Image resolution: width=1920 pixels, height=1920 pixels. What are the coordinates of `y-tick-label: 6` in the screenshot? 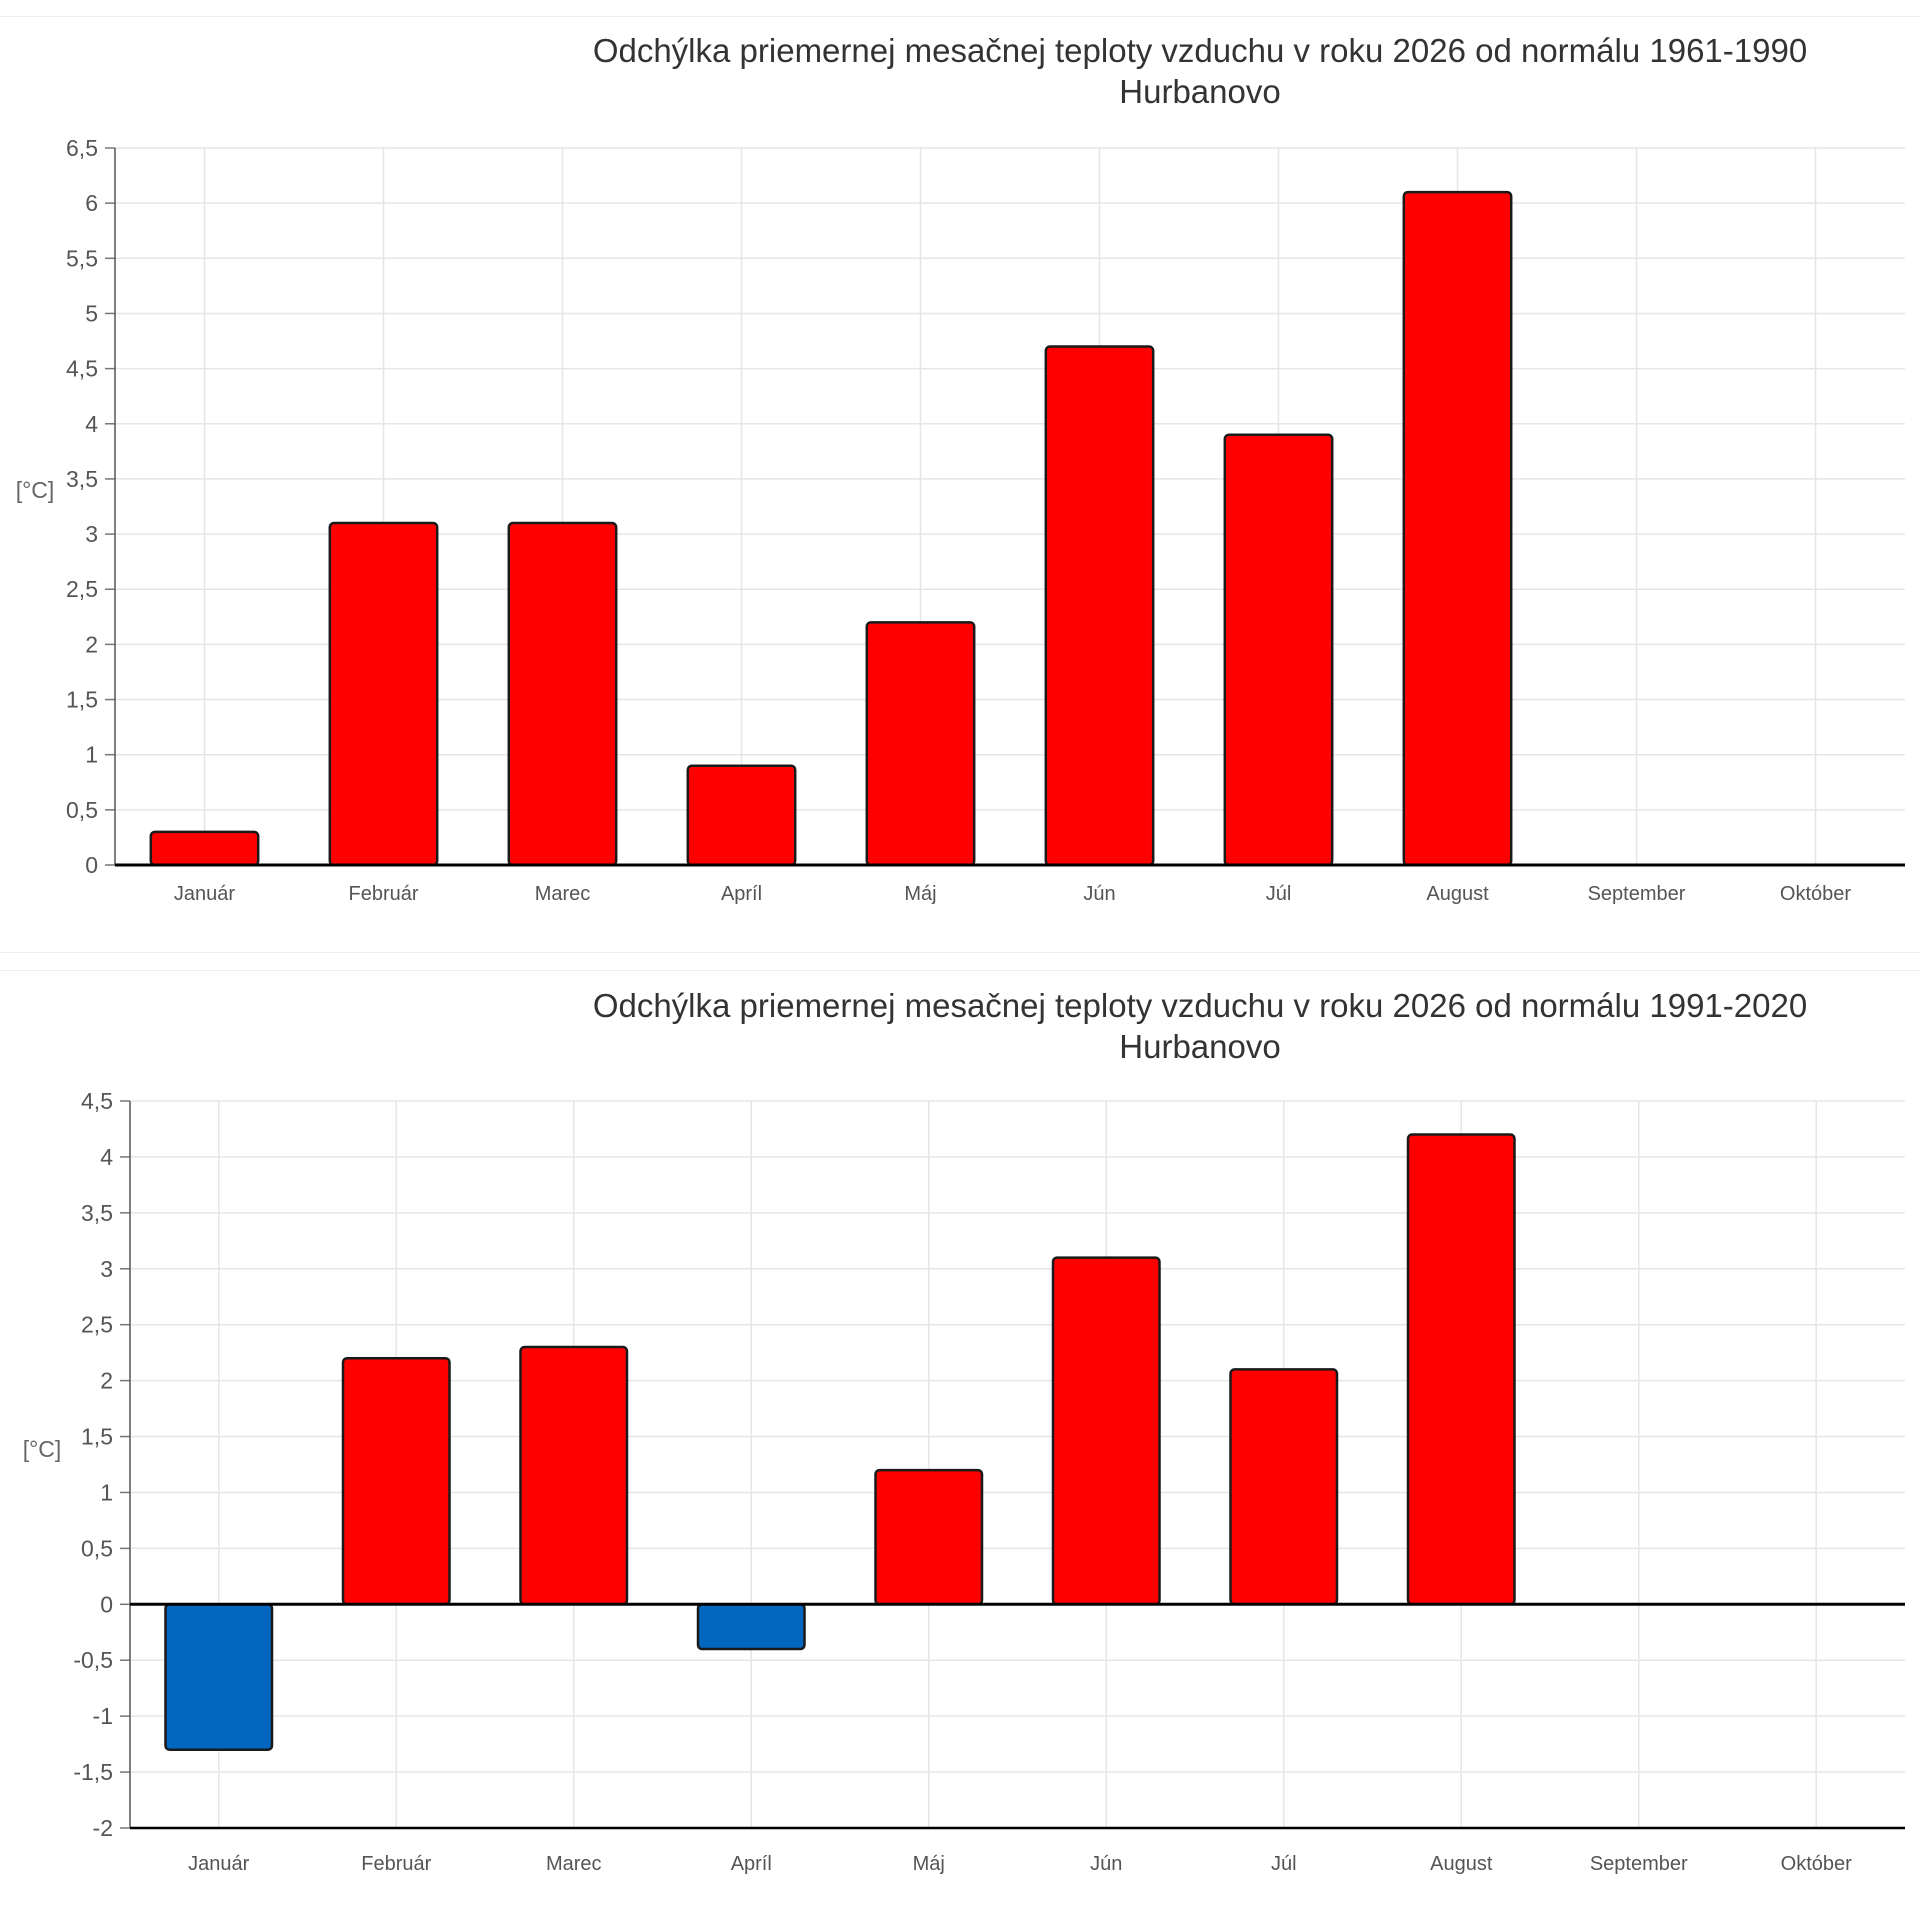 It's located at (91, 203).